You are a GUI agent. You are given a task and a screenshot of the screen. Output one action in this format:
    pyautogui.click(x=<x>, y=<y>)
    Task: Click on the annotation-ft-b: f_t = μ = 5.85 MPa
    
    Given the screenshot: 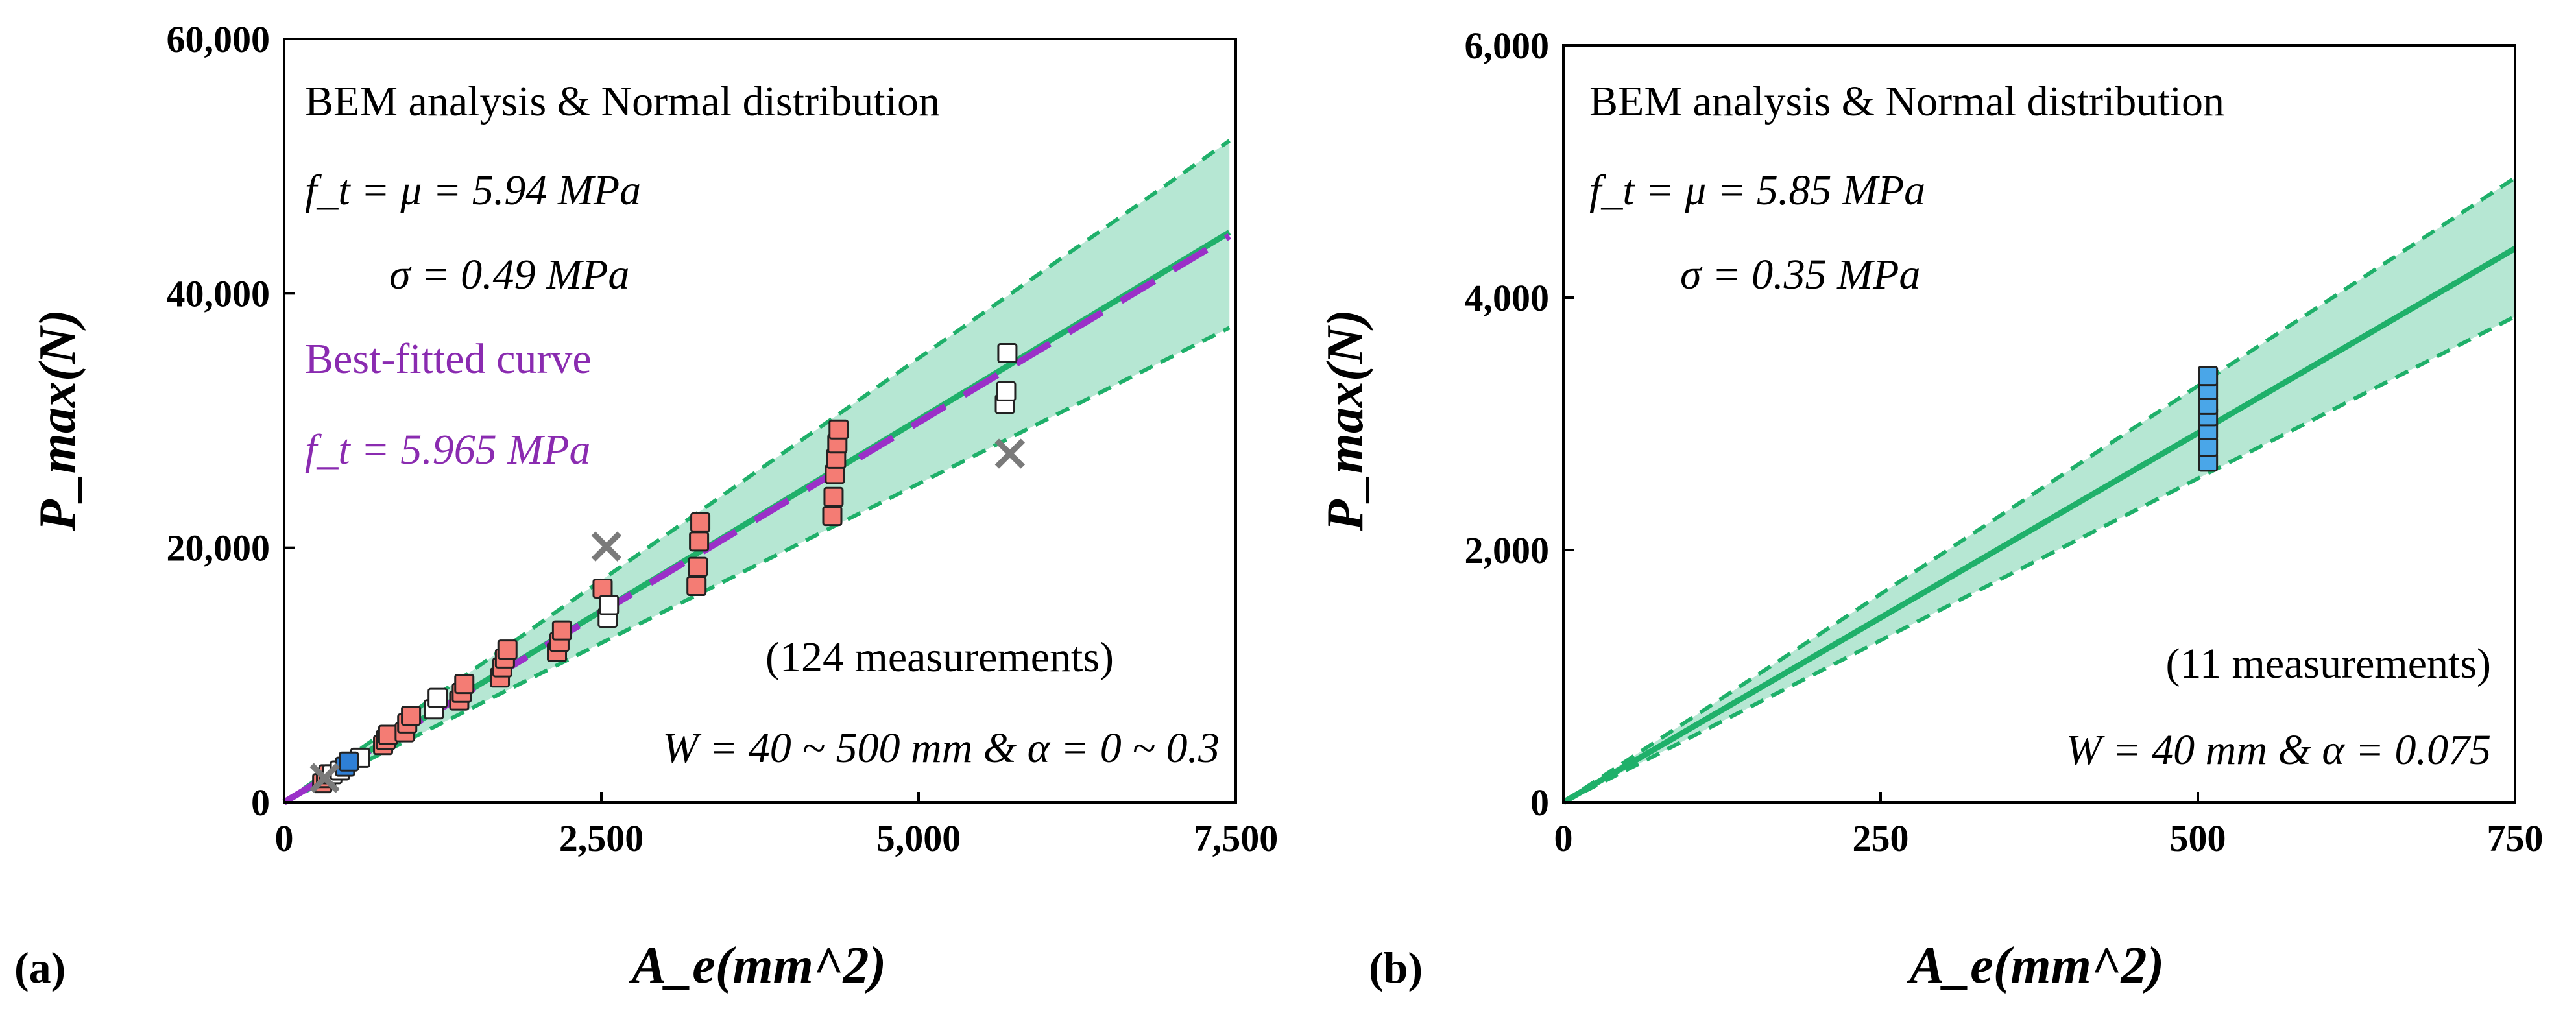 What is the action you would take?
    pyautogui.click(x=1757, y=190)
    